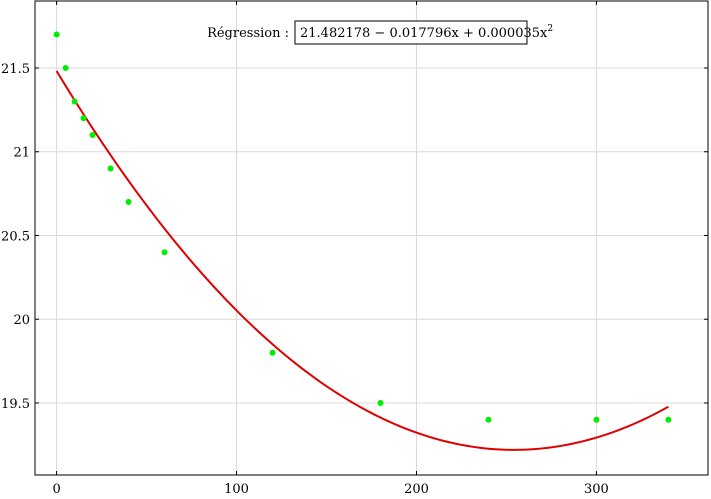  Describe the element at coordinates (416, 489) in the screenshot. I see `x-tick-label: 200` at that location.